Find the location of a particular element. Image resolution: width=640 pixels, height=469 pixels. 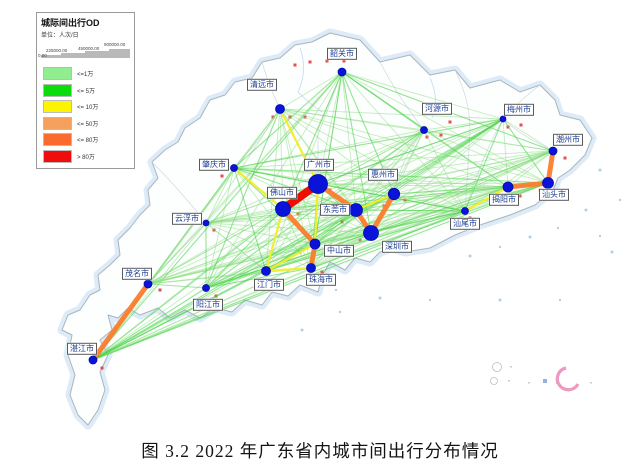

legend-title: 城际间出行OD is located at coordinates (70, 23).